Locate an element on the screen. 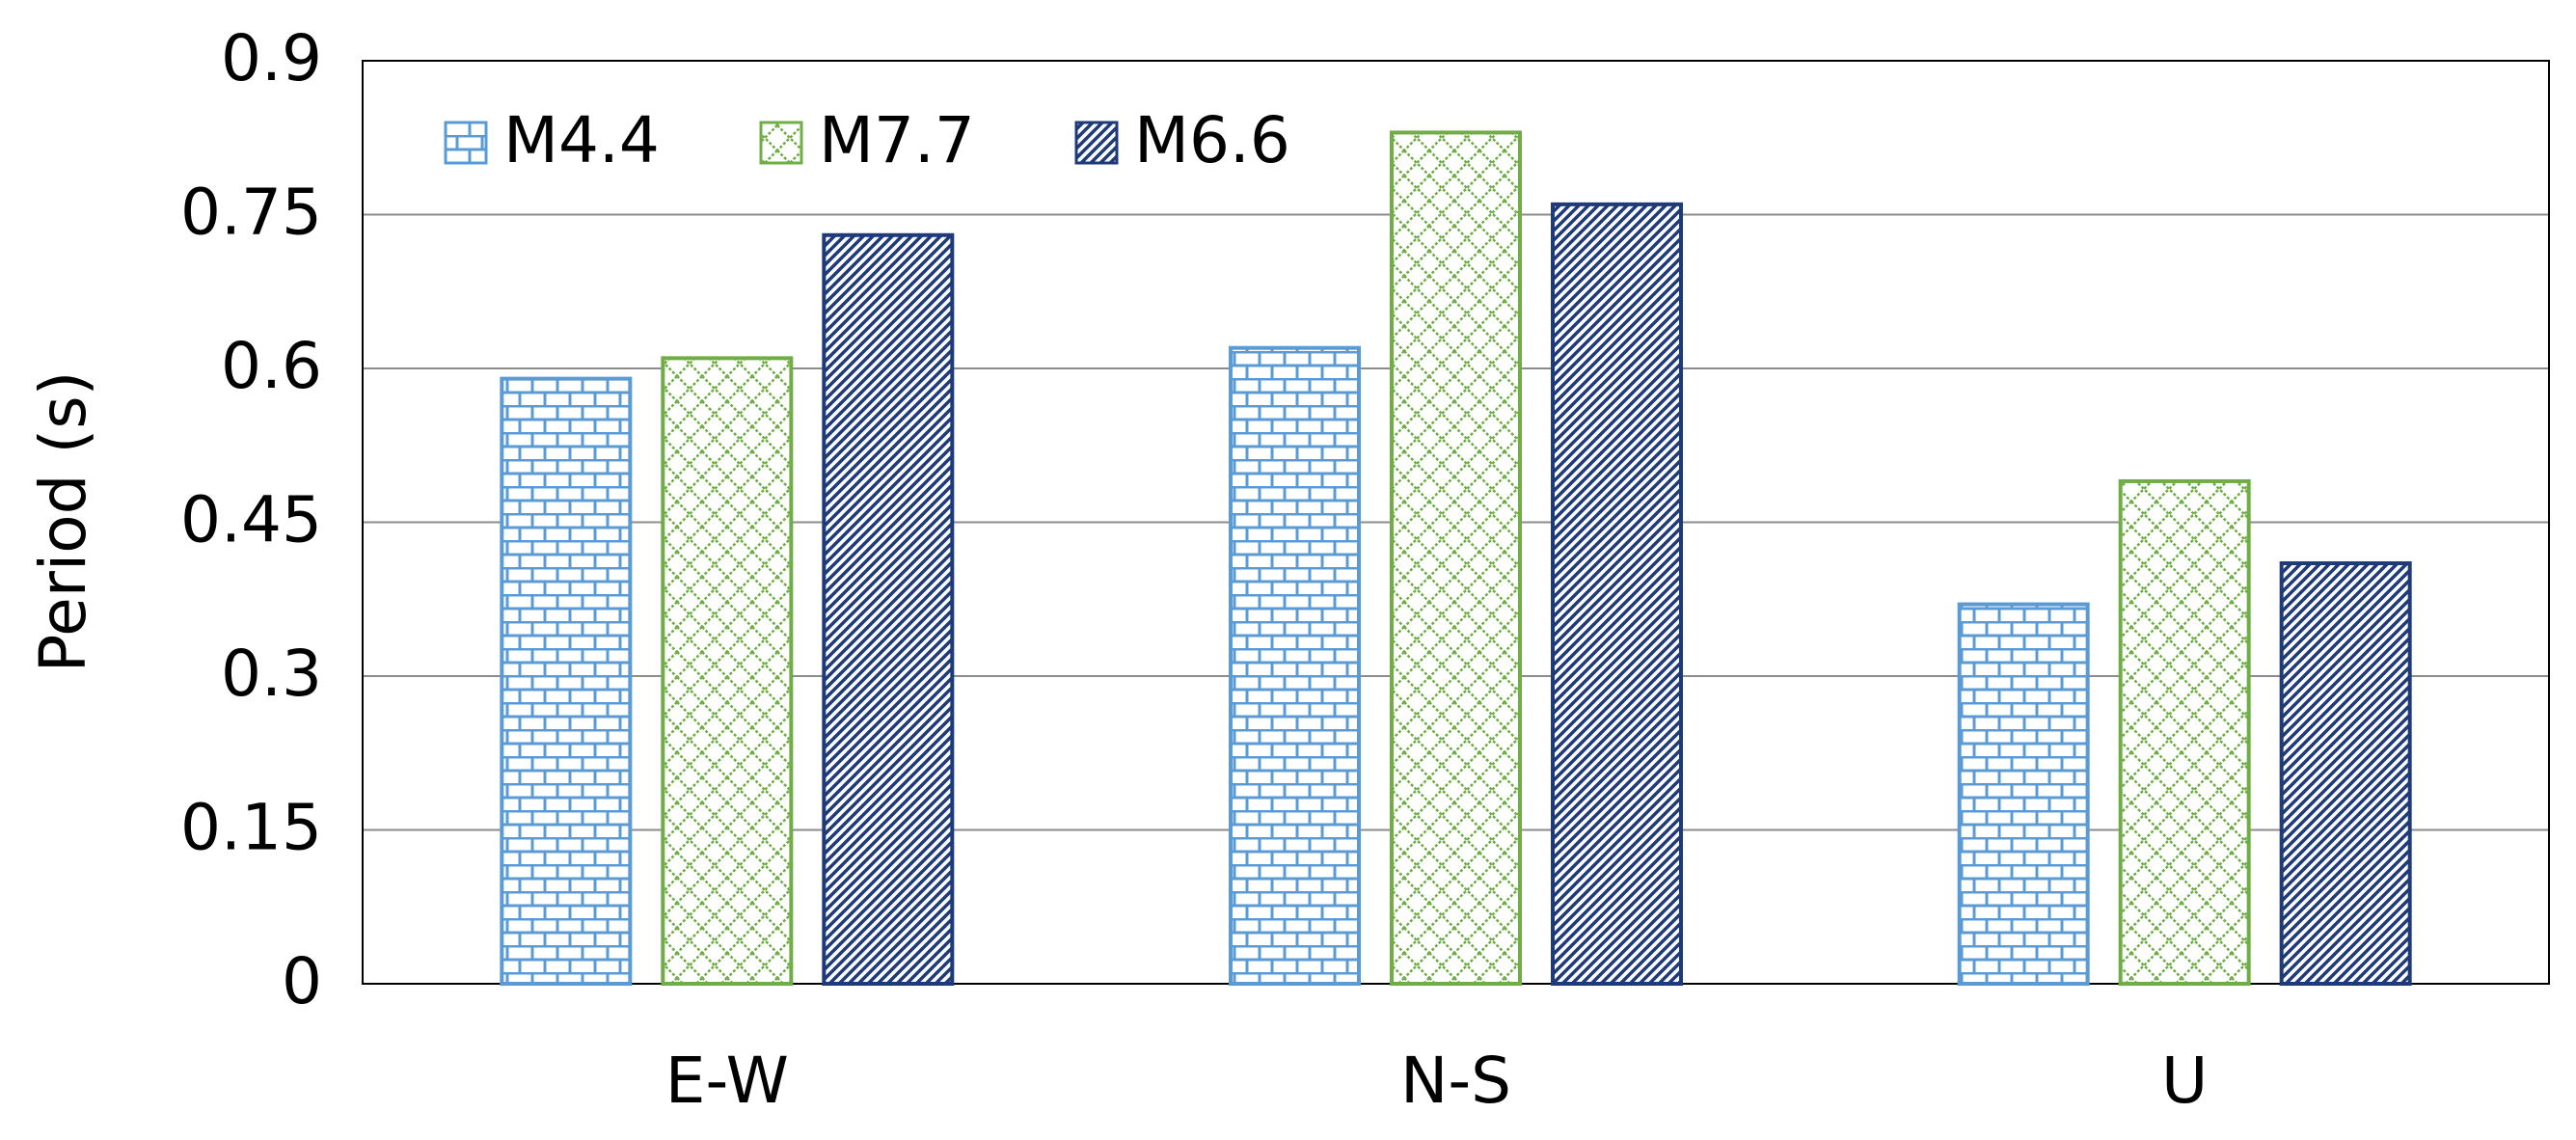 This screenshot has height=1140, width=2576. legend-label: M7.7 is located at coordinates (897, 140).